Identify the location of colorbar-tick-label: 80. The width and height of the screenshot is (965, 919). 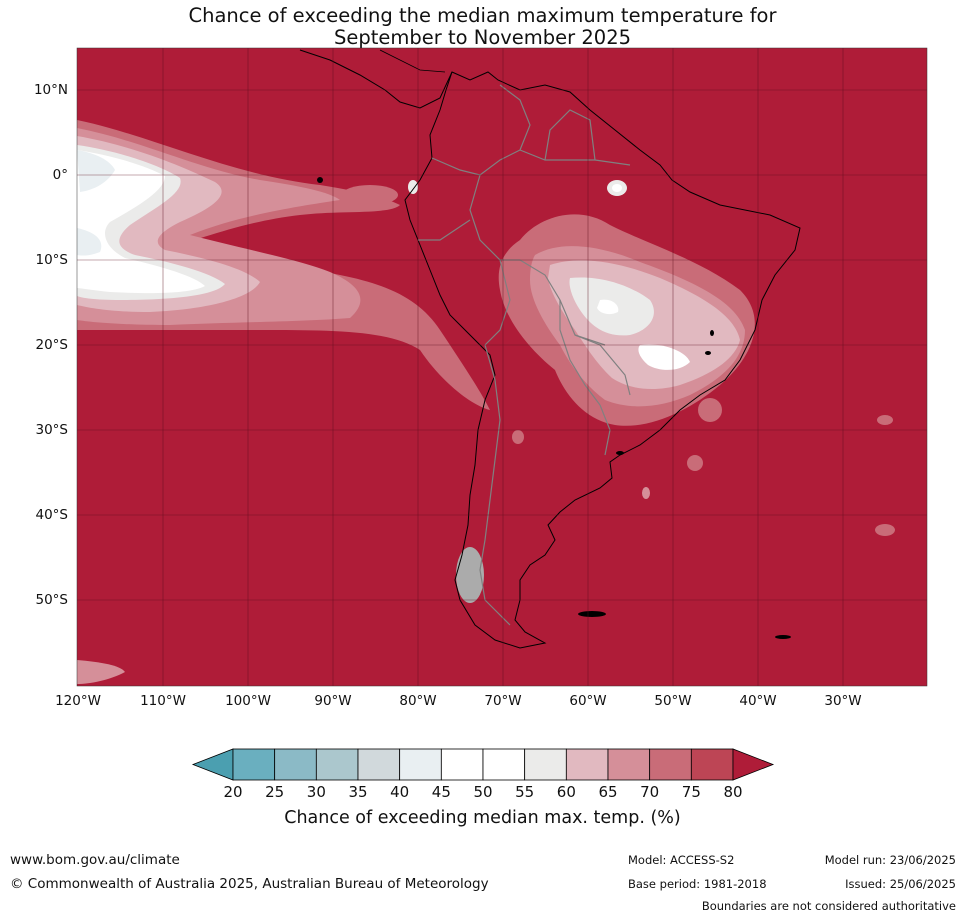
(733, 792).